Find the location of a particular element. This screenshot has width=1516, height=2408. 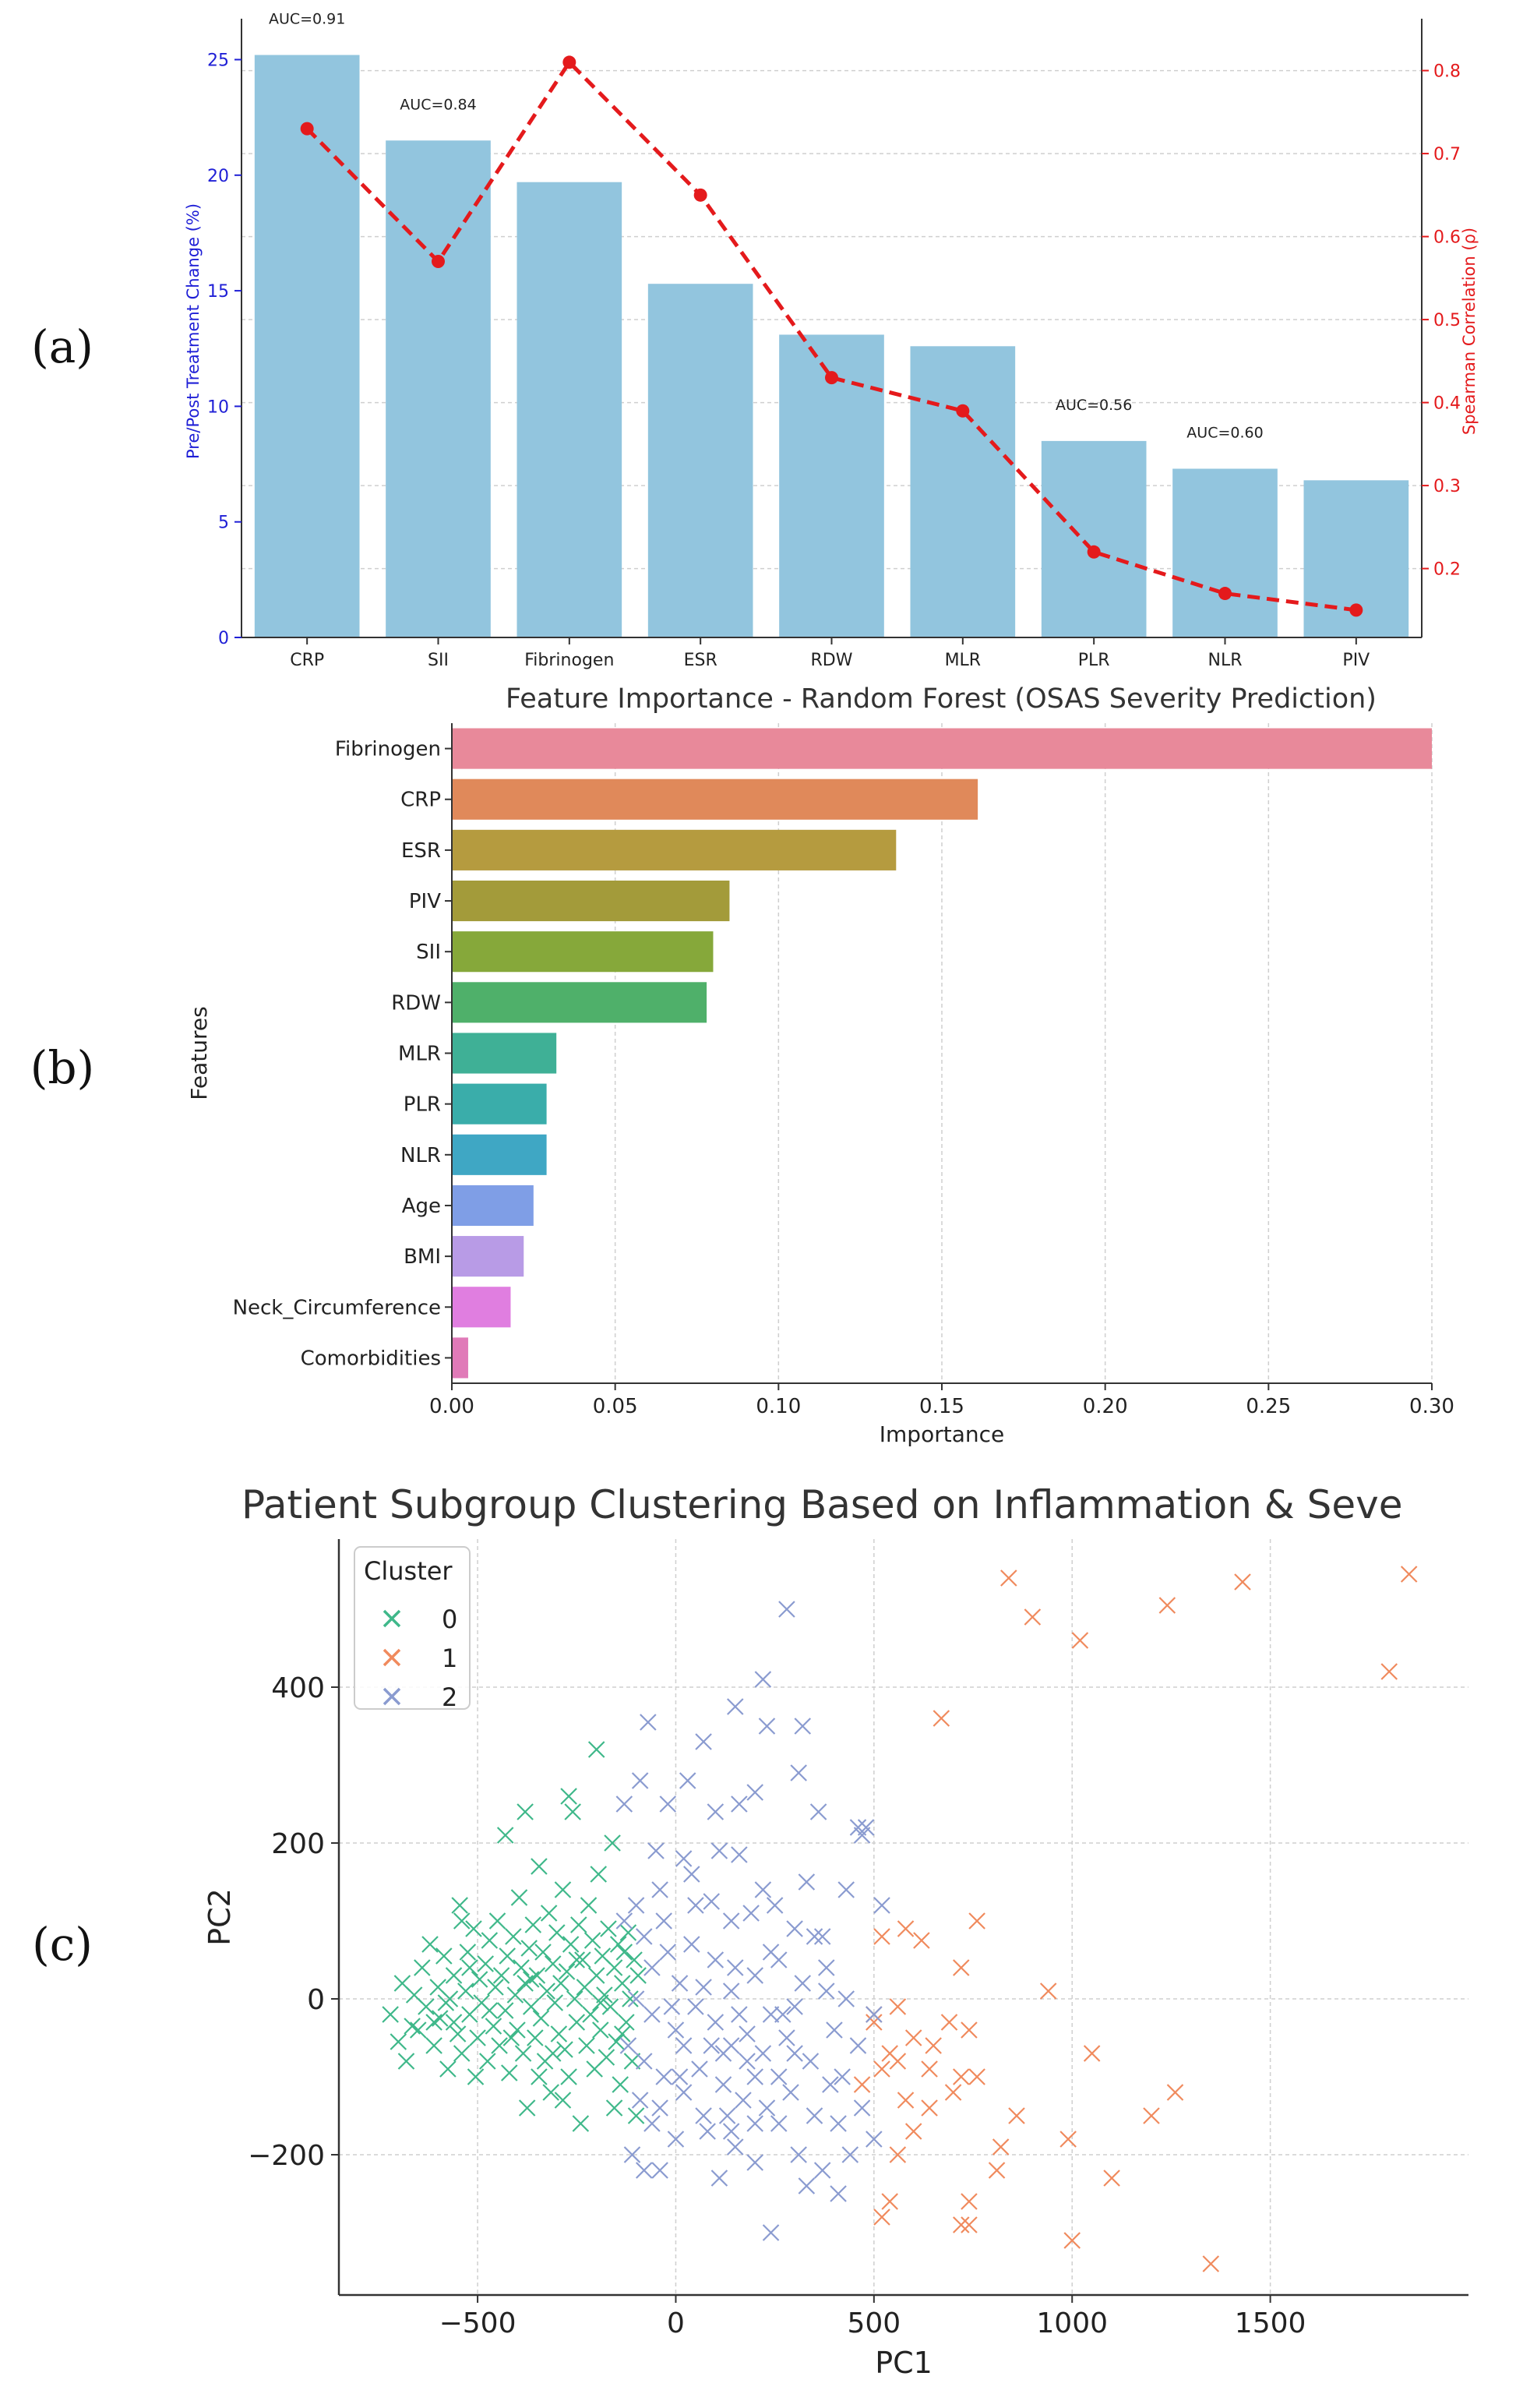

chart-c-x-tick-label: 0 is located at coordinates (676, 2323).